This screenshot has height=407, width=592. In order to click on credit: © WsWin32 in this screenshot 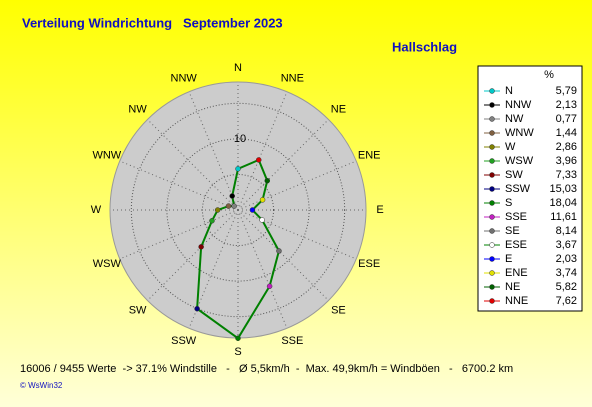, I will do `click(41, 385)`.